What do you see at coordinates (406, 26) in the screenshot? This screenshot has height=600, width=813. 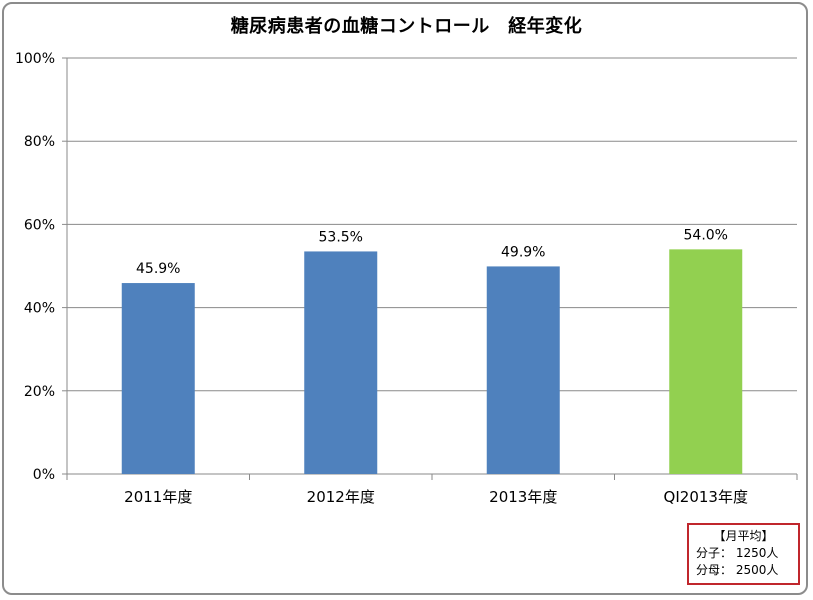 I see `chart-title: 糖尿病患者の血糖コントロール 経年変化` at bounding box center [406, 26].